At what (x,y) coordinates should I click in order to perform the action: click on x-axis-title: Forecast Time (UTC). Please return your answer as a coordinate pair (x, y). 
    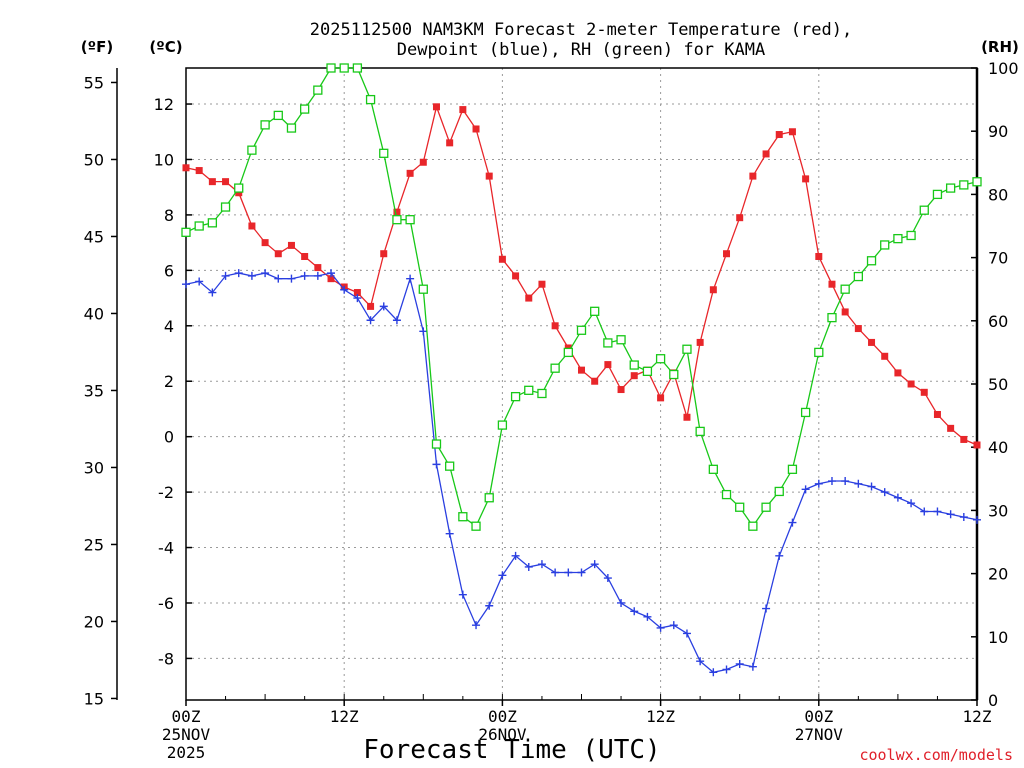
    Looking at the image, I should click on (511, 750).